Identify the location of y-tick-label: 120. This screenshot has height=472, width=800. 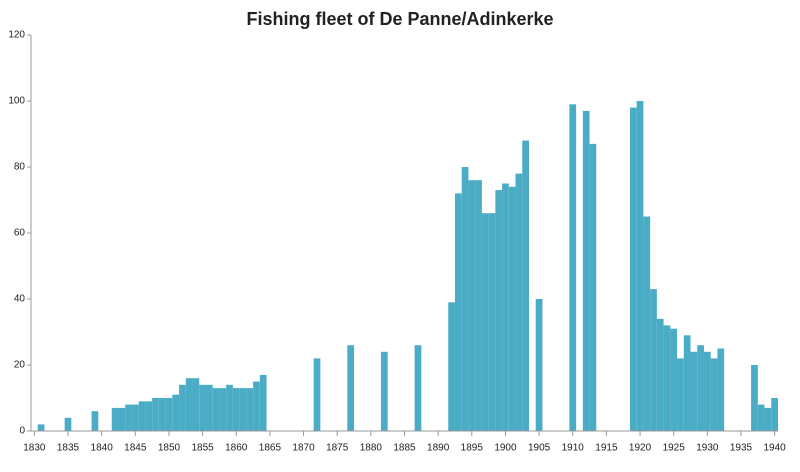
(16, 35).